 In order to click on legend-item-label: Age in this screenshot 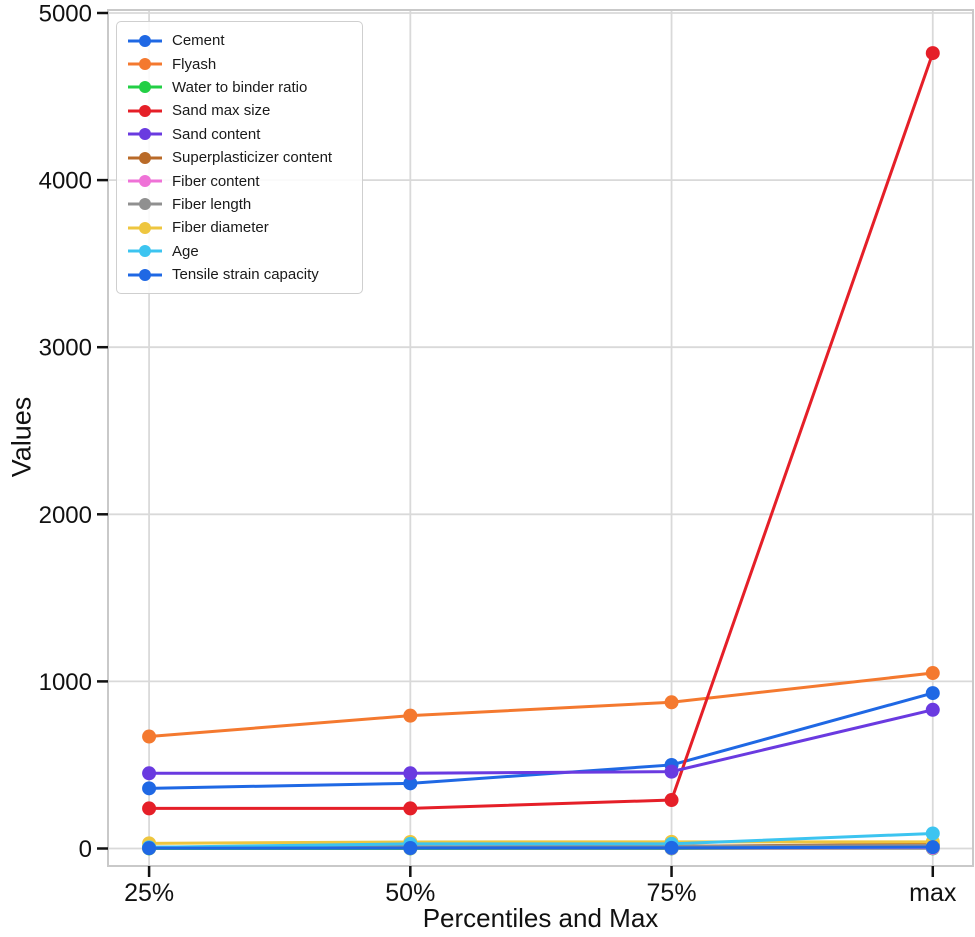, I will do `click(185, 251)`.